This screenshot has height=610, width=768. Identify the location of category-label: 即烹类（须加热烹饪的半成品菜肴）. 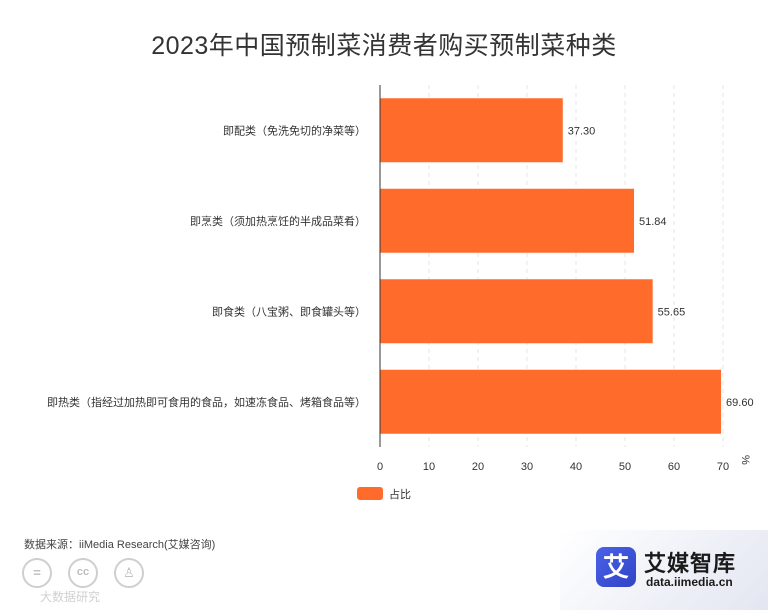
(278, 221).